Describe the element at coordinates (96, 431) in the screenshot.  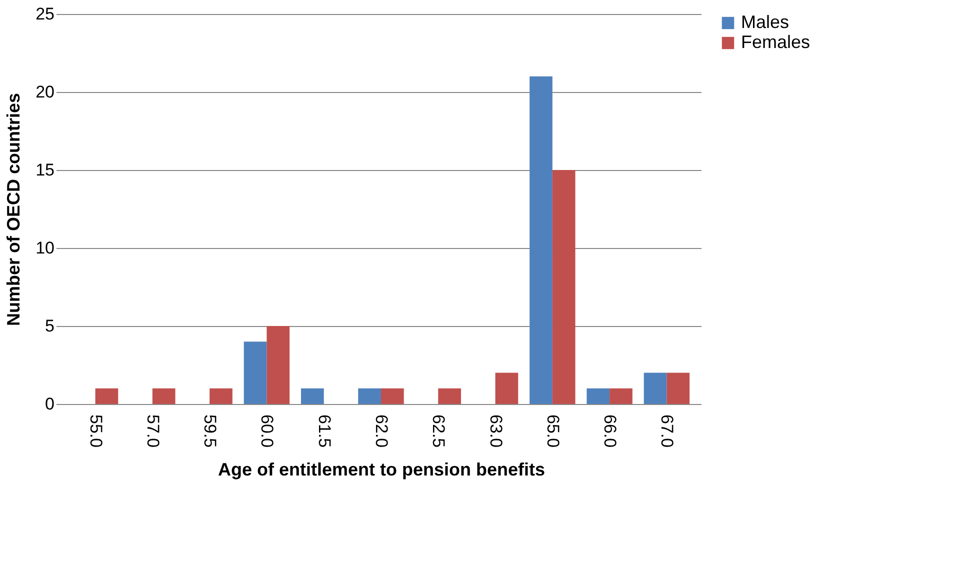
I see `x-tick-label: 55.0` at that location.